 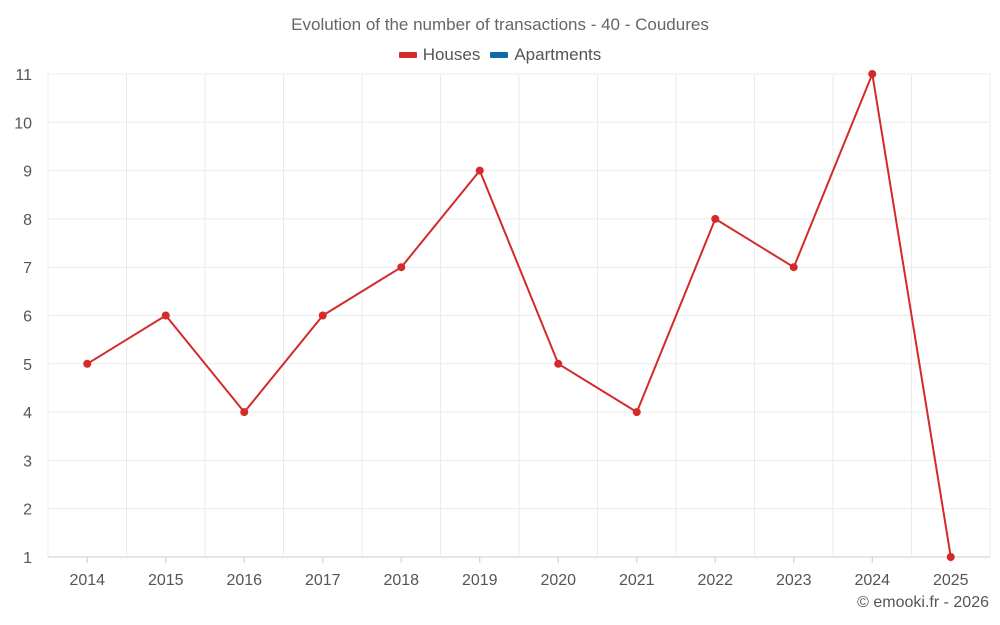 I want to click on legend-label-apartments: Apartments, so click(x=558, y=54).